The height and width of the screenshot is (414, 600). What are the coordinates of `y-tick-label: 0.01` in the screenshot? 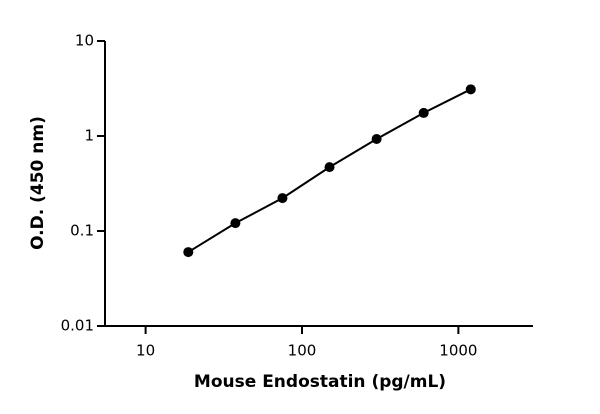 It's located at (77, 326).